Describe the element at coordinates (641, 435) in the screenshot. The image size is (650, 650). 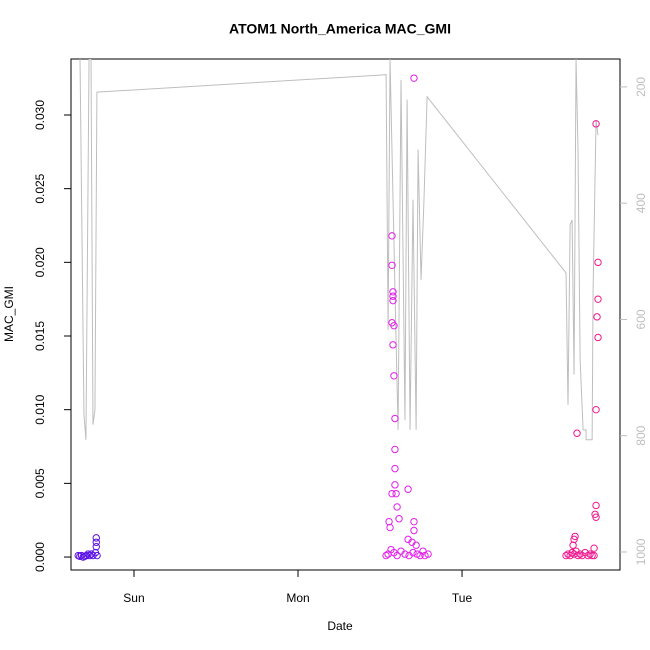
I see `y2-tick-label: 800` at that location.